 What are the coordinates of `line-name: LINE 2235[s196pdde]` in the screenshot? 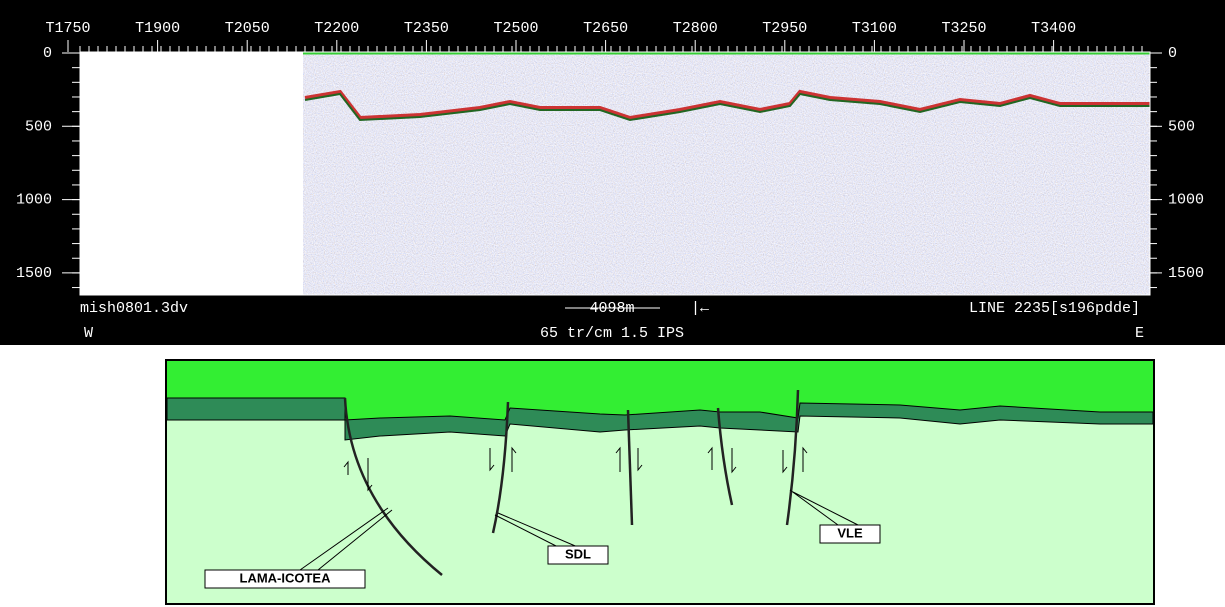 It's located at (1054, 308).